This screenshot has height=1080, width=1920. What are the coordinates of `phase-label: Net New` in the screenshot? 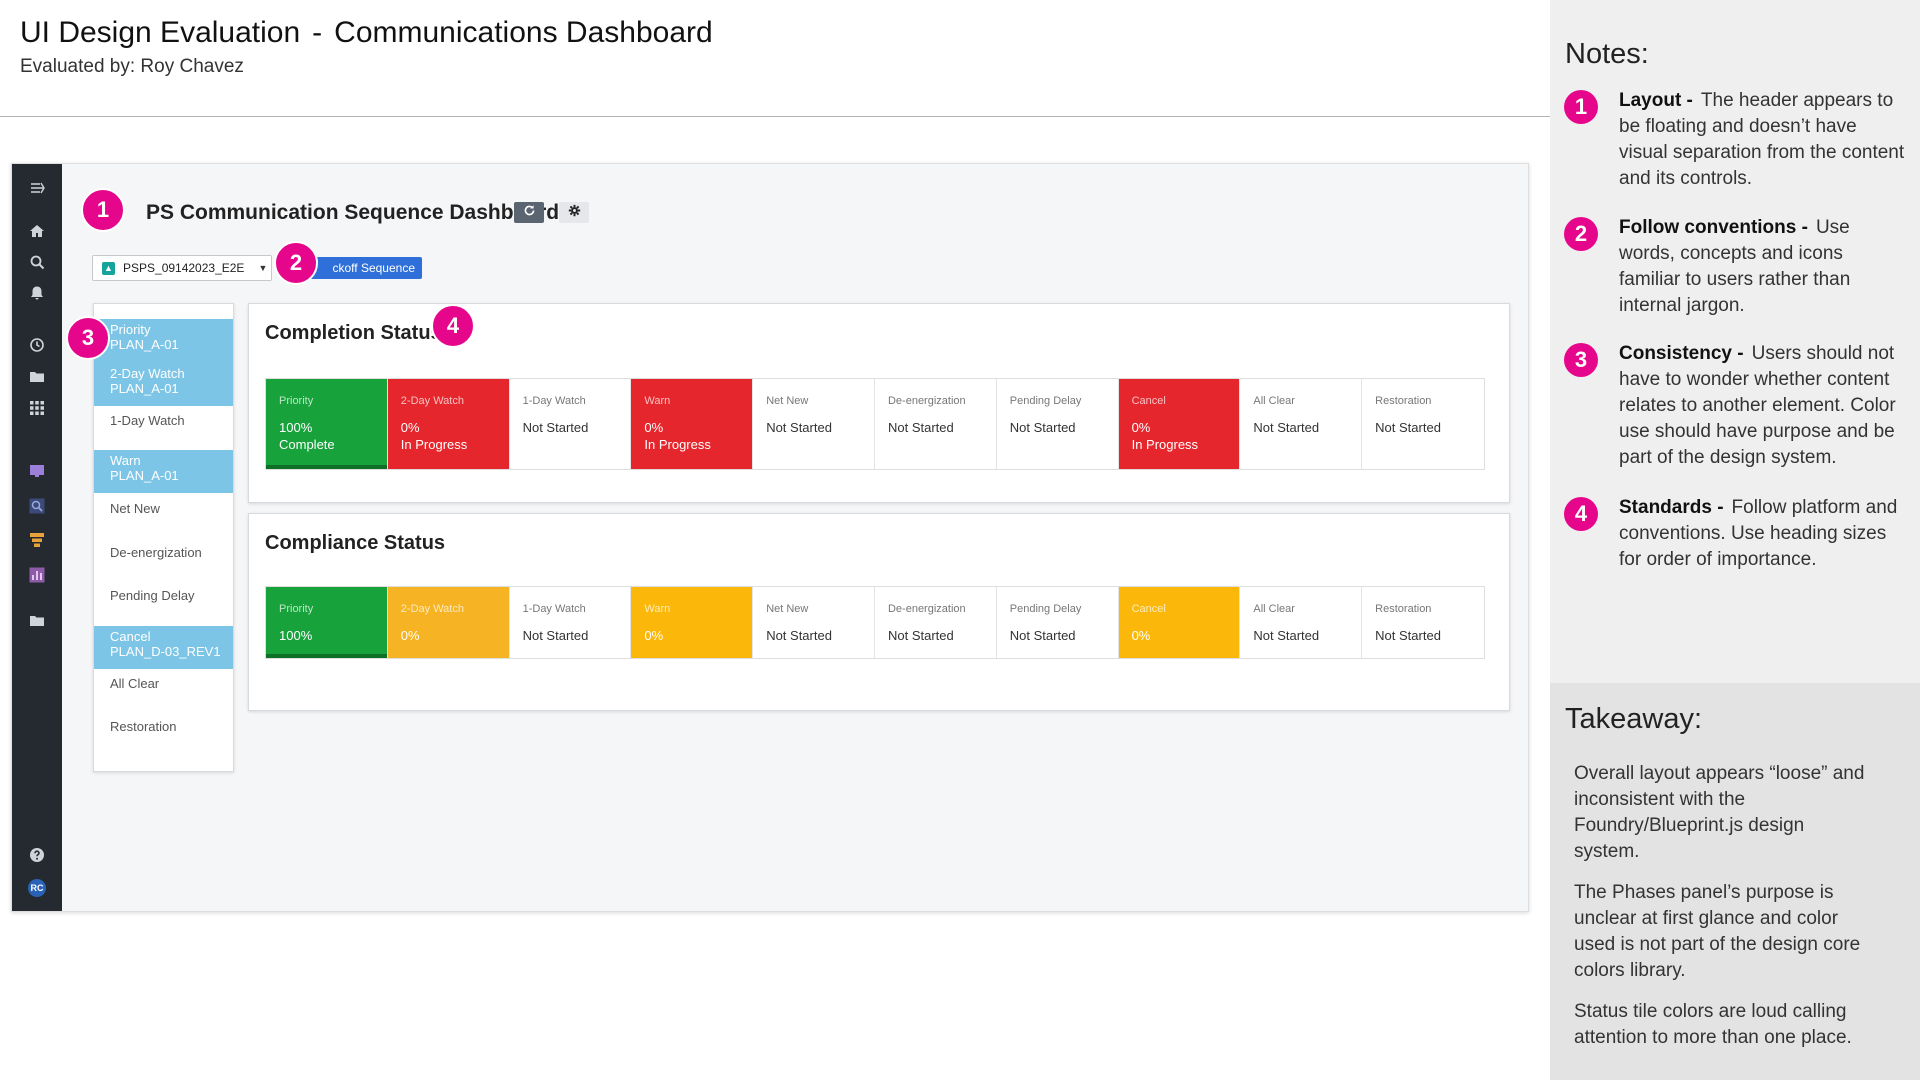 It's located at (135, 508).